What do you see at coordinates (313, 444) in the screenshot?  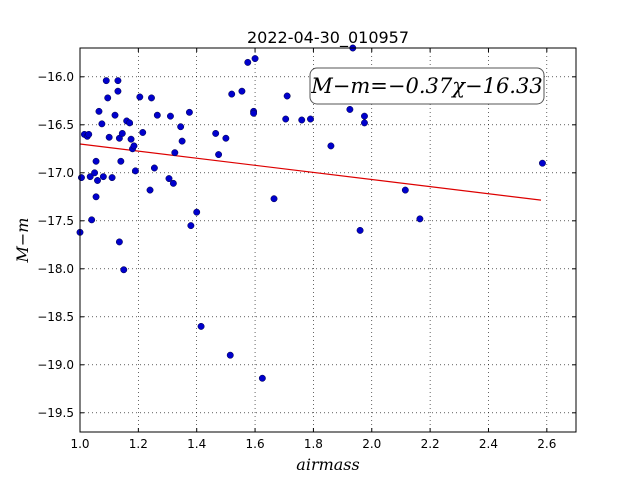 I see `x-tick-label: 1.8` at bounding box center [313, 444].